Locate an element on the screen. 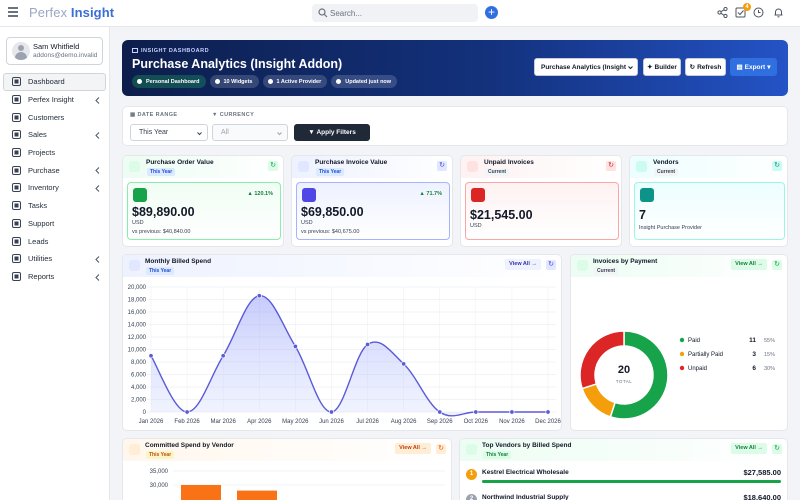 The width and height of the screenshot is (800, 500). search-input is located at coordinates (400, 13).